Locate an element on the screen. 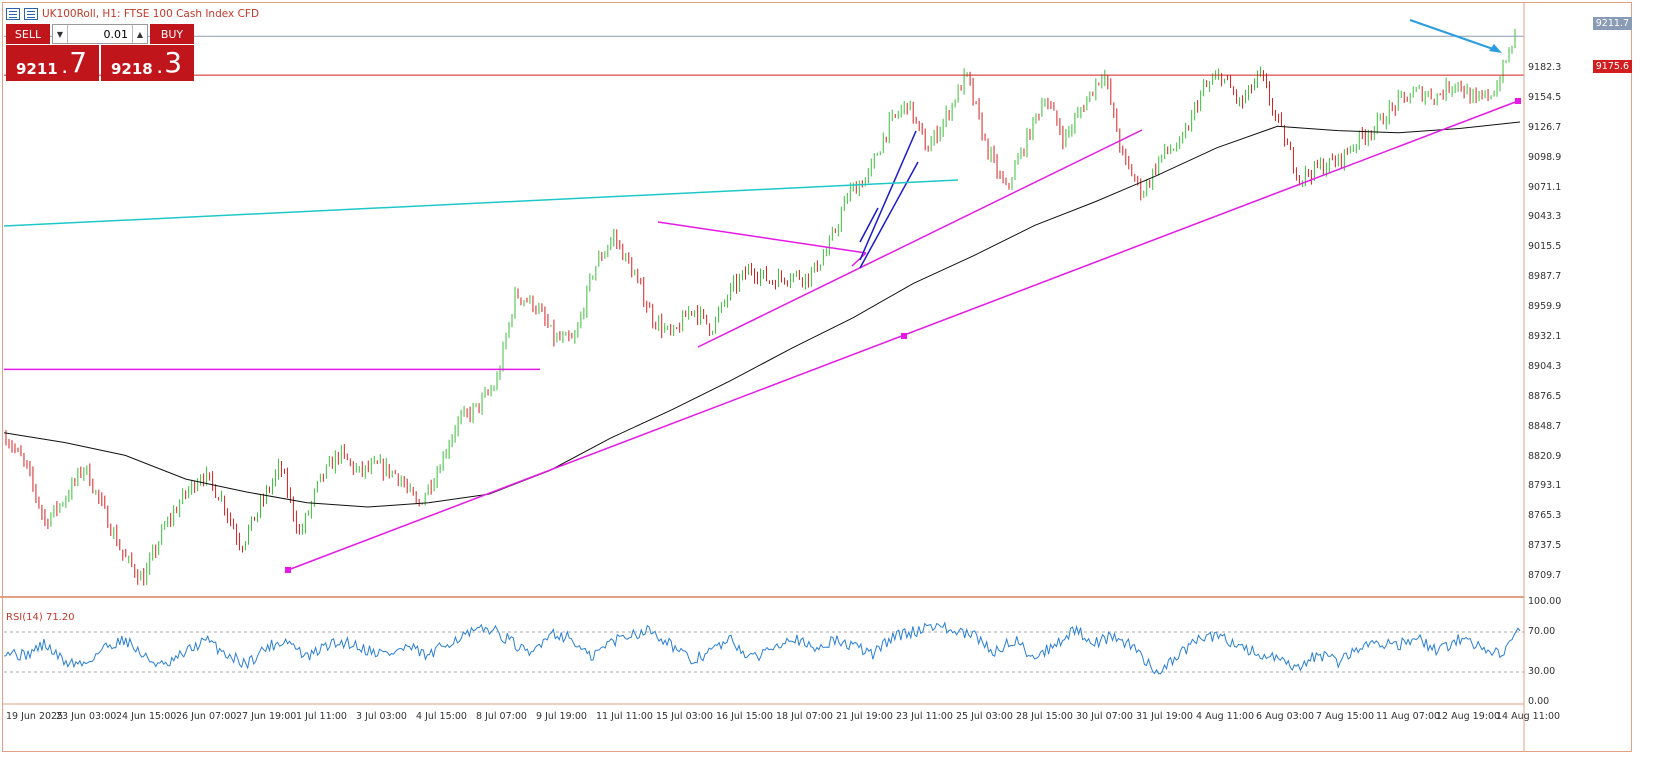 The image size is (1672, 774). price-axis-tick-label: 9043.3 is located at coordinates (1545, 217).